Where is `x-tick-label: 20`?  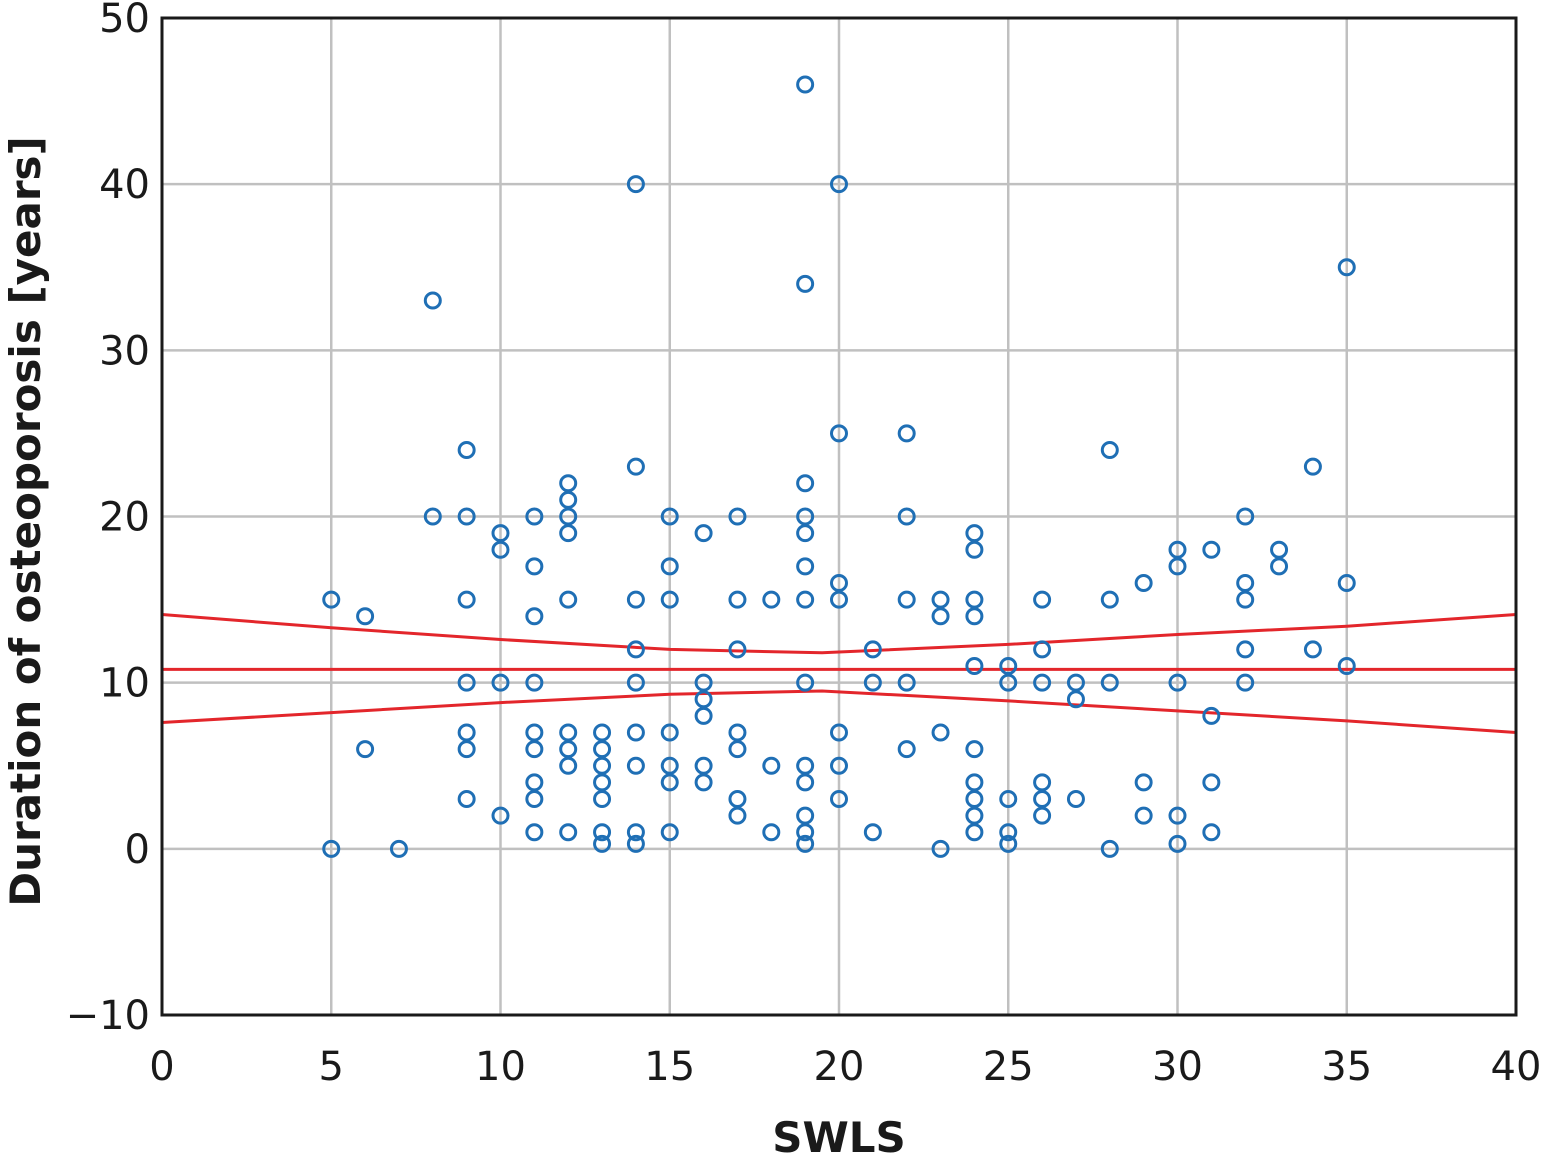 x-tick-label: 20 is located at coordinates (839, 1067).